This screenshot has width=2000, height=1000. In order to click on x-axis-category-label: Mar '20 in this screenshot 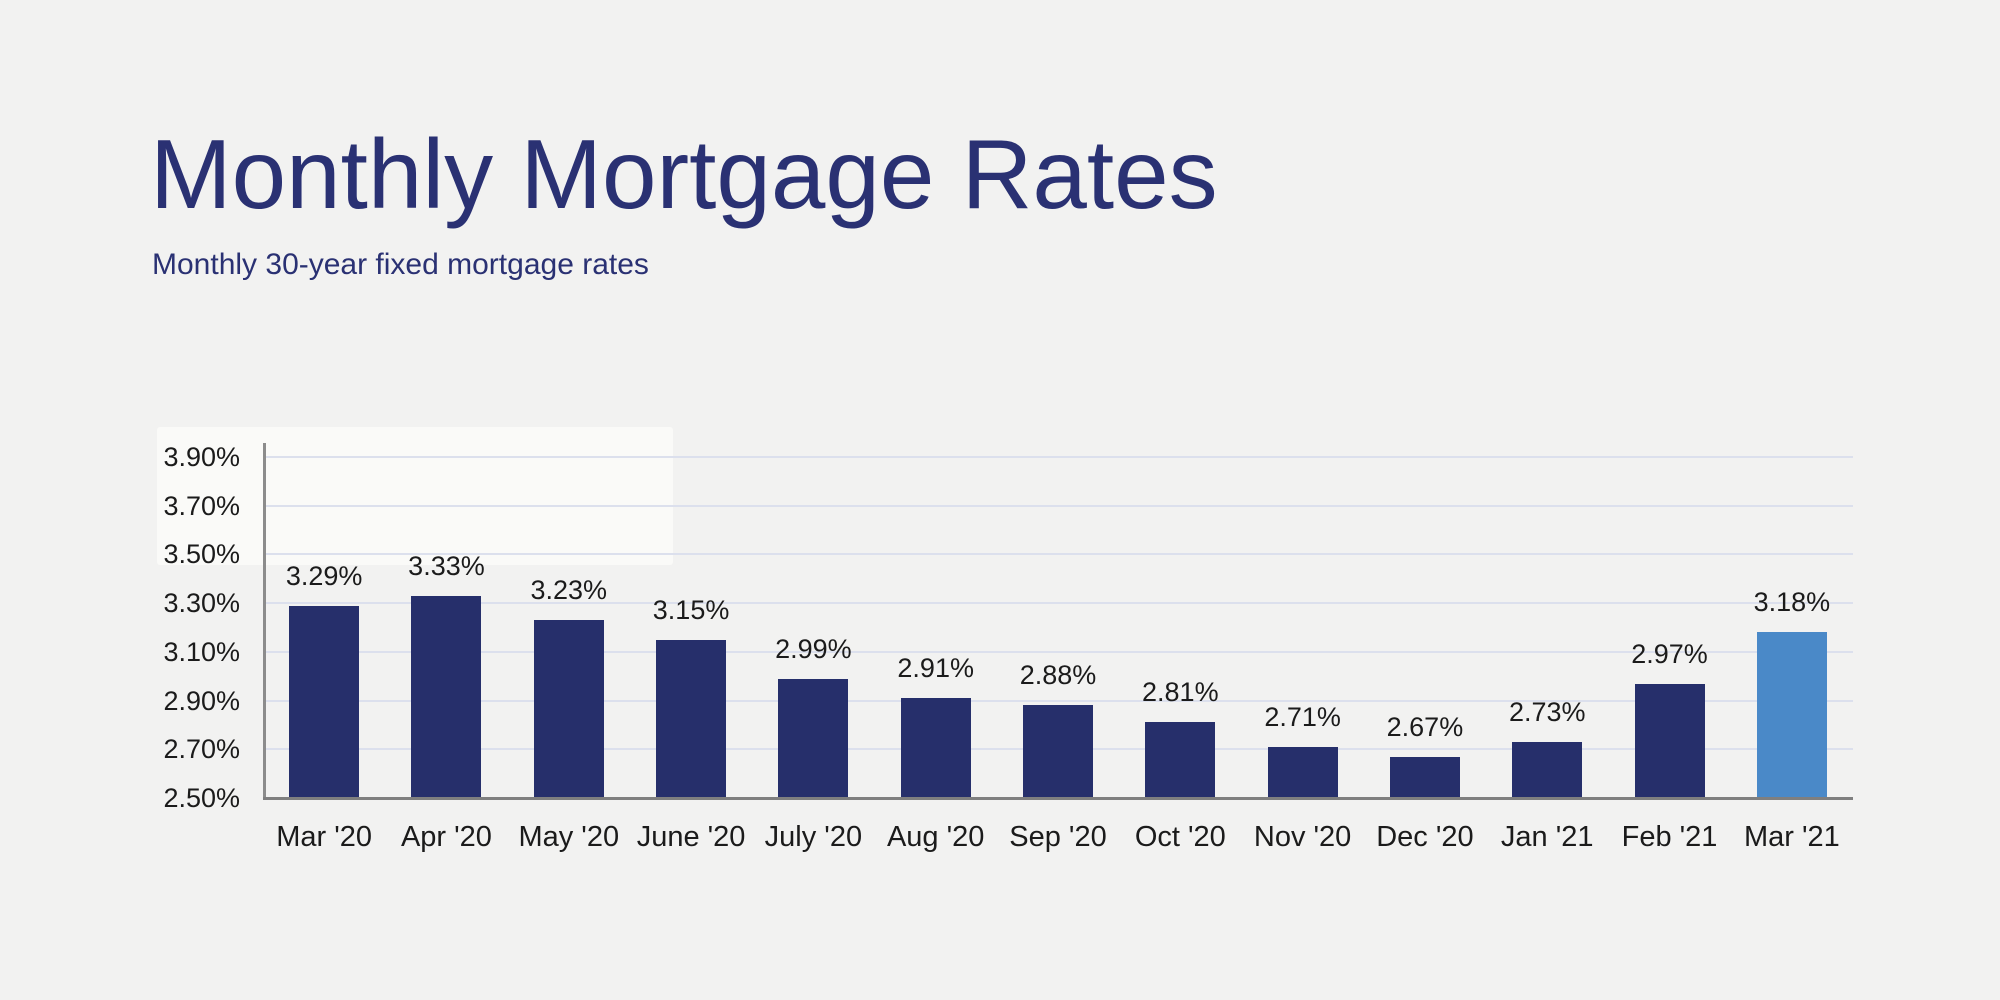, I will do `click(324, 837)`.